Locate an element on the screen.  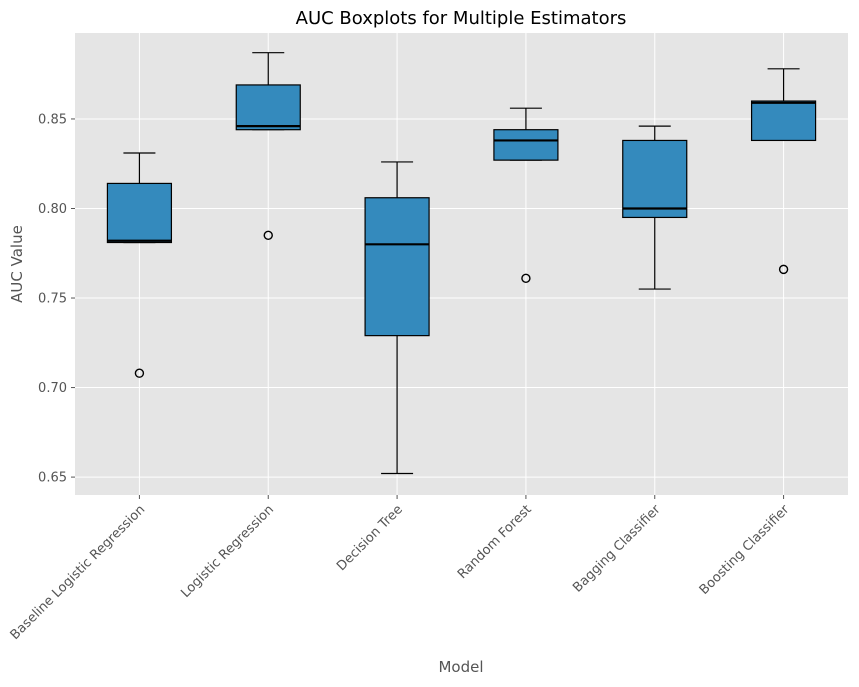
y-axis-label: AUC Value is located at coordinates (17, 264).